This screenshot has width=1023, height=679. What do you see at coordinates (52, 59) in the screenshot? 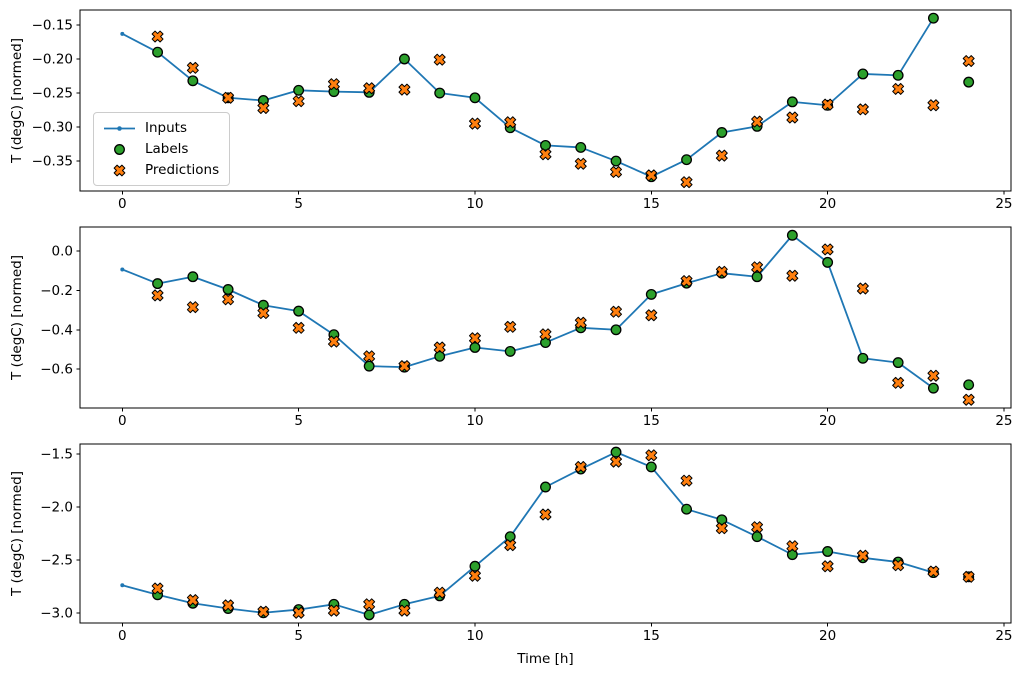
I see `y-tick-label: −0.20` at bounding box center [52, 59].